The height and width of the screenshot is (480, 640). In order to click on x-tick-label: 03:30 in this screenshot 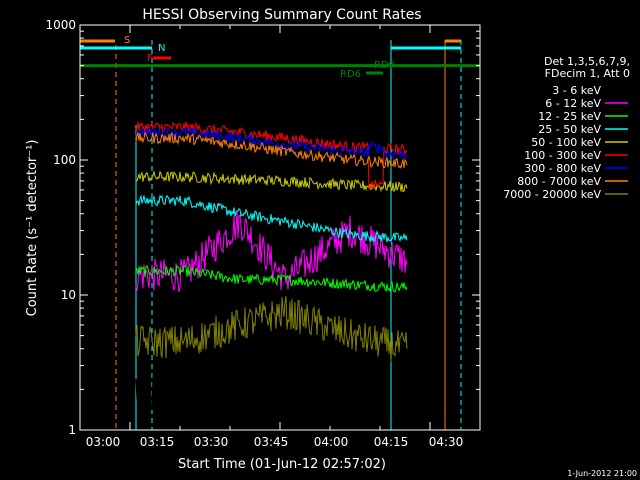, I will do `click(211, 442)`.